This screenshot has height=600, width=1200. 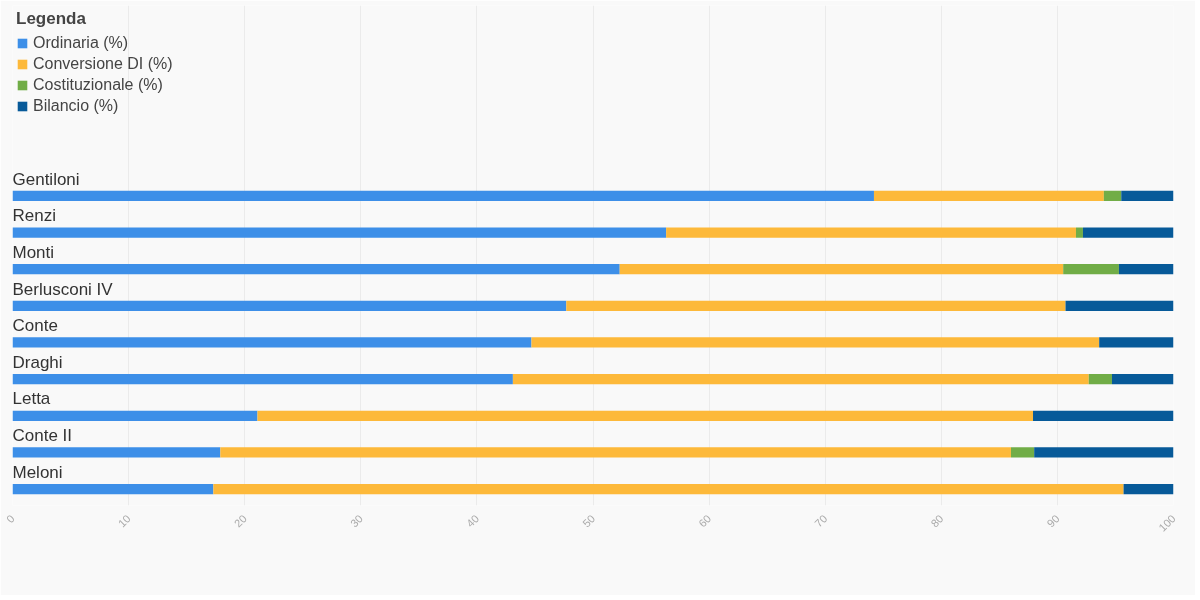 What do you see at coordinates (63, 289) in the screenshot?
I see `y-tick-label: Berlusconi IV` at bounding box center [63, 289].